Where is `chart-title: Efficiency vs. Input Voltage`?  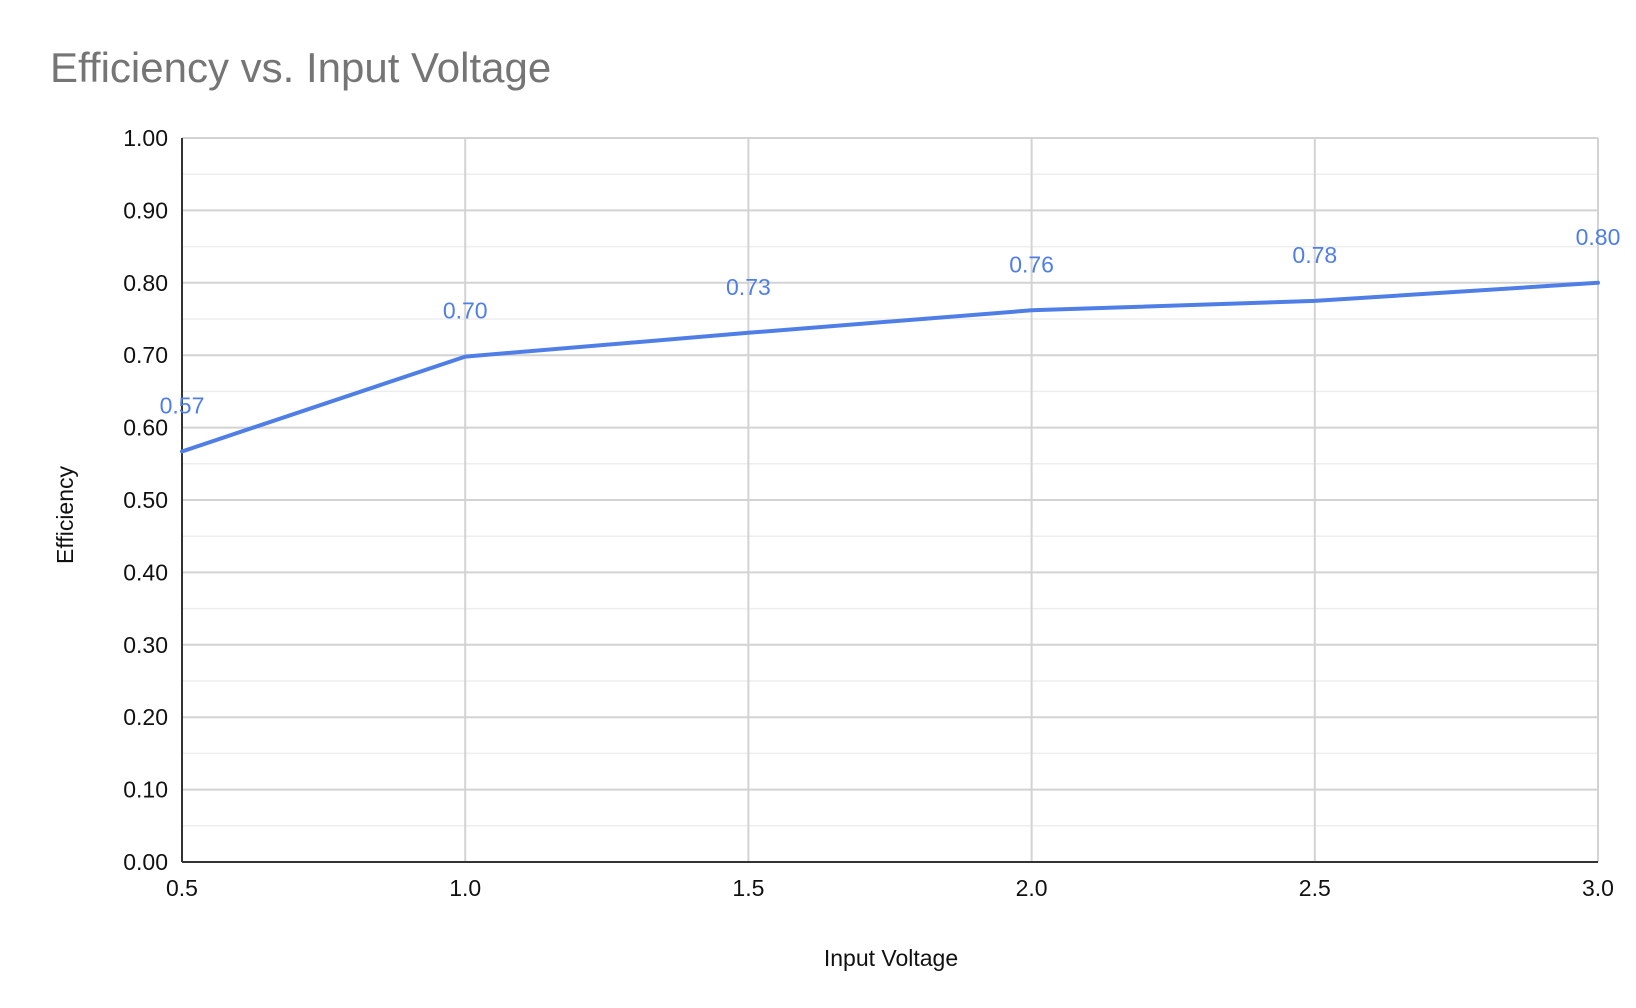
chart-title: Efficiency vs. Input Voltage is located at coordinates (300, 67).